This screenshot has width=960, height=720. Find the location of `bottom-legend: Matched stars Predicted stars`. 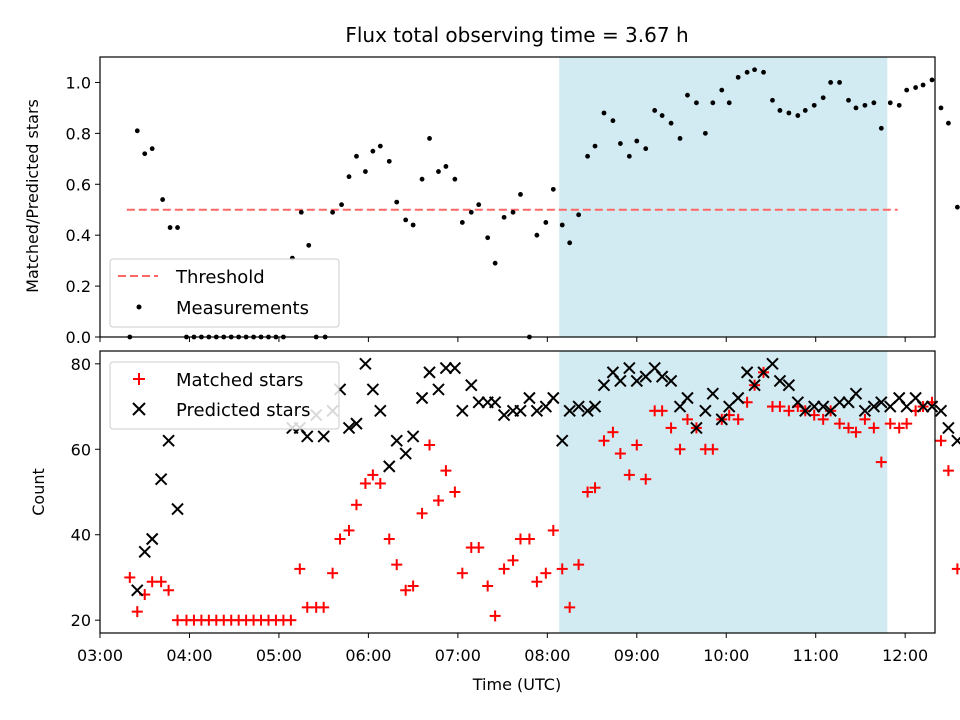

bottom-legend: Matched stars Predicted stars is located at coordinates (224, 395).